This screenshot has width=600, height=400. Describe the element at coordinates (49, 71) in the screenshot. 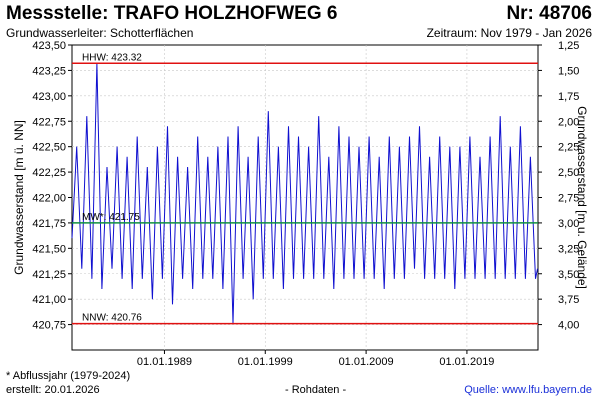

I see `y-tick-label-left: 423,25` at that location.